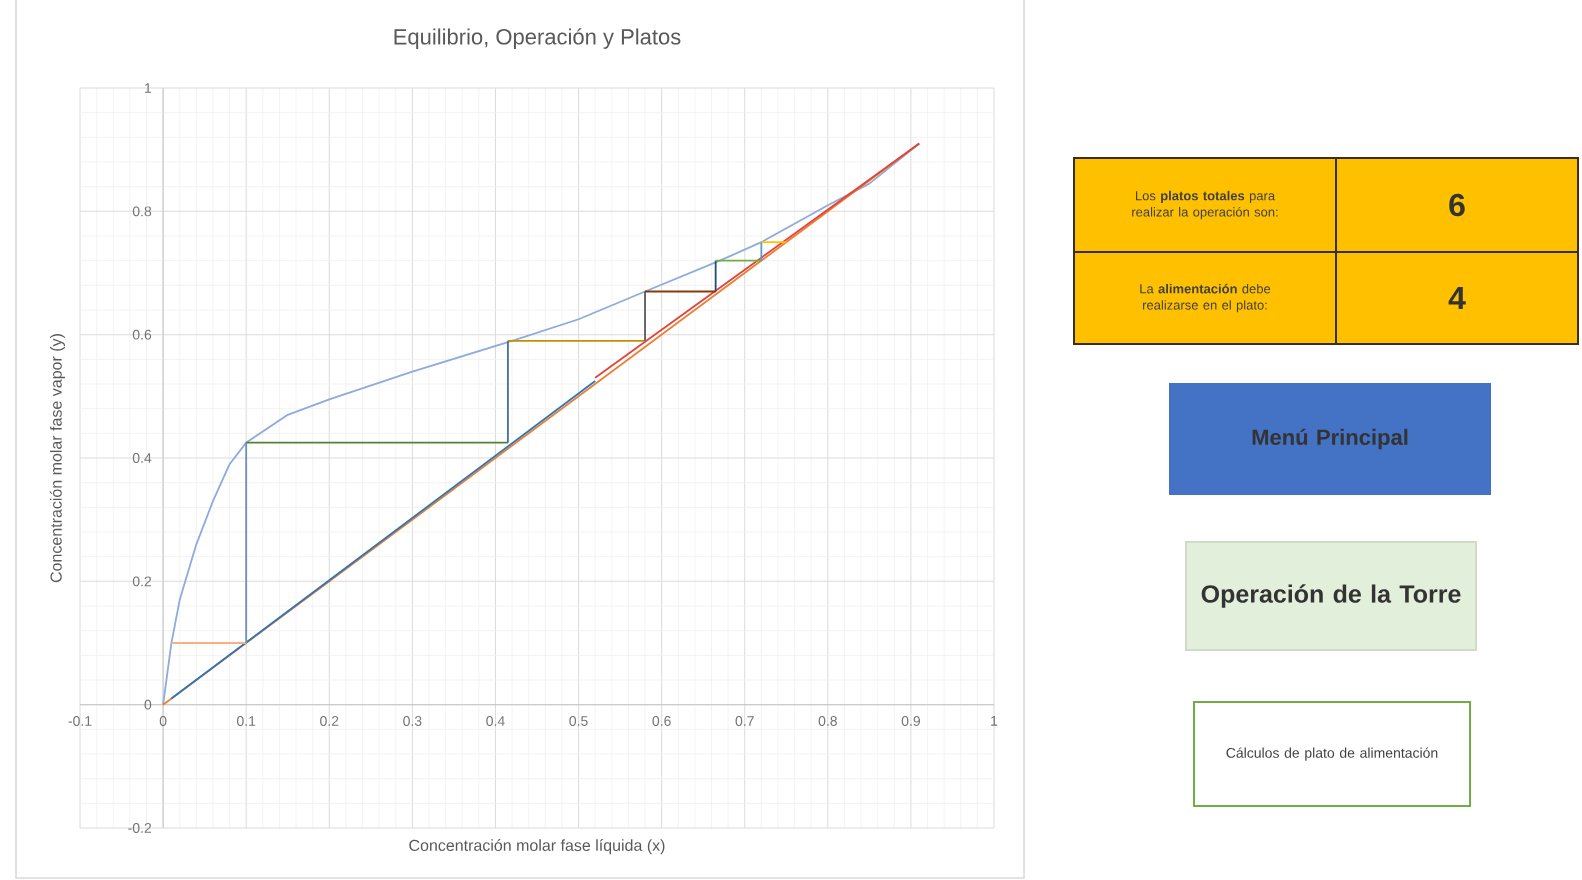 This screenshot has width=1582, height=880. I want to click on y-axis-title: Concentración molar fase vapor (y), so click(57, 458).